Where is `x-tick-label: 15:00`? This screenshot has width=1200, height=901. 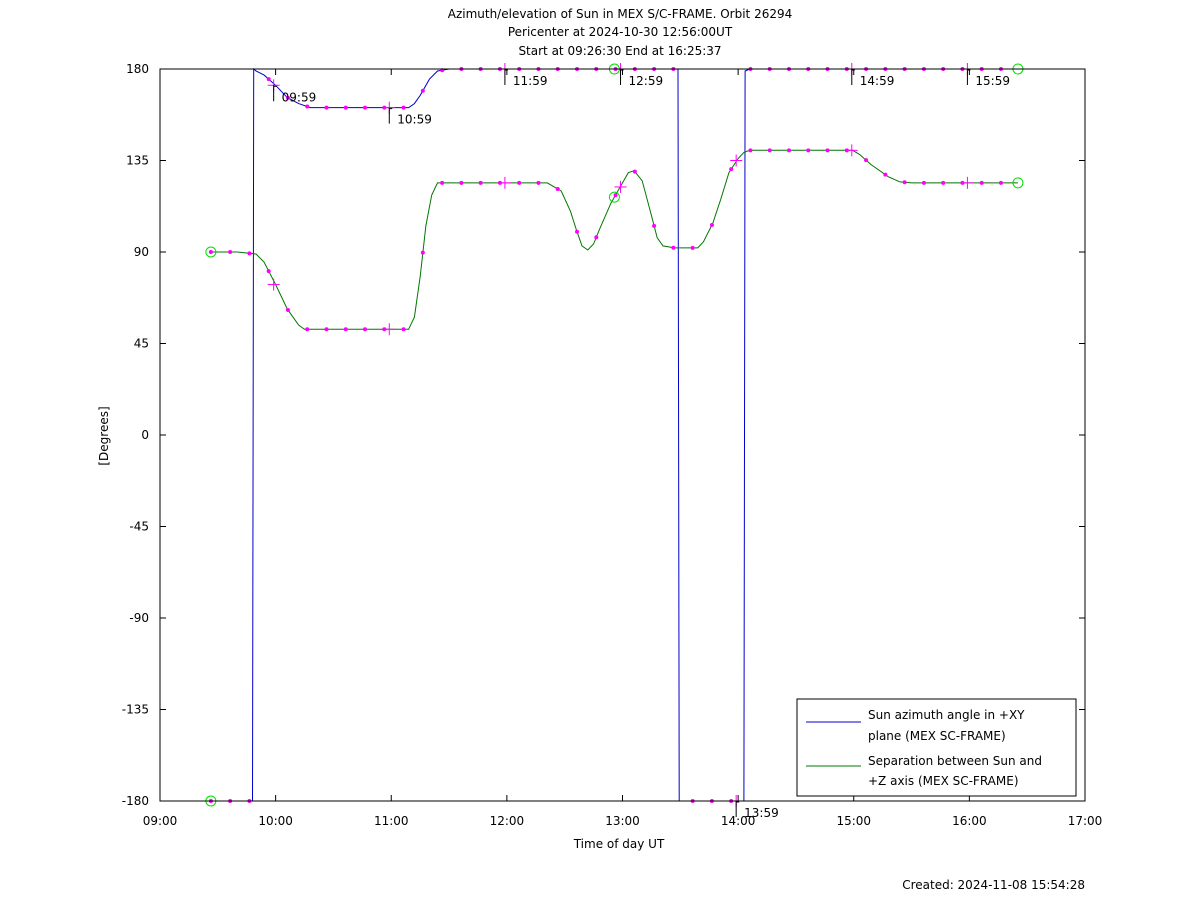
x-tick-label: 15:00 is located at coordinates (853, 821).